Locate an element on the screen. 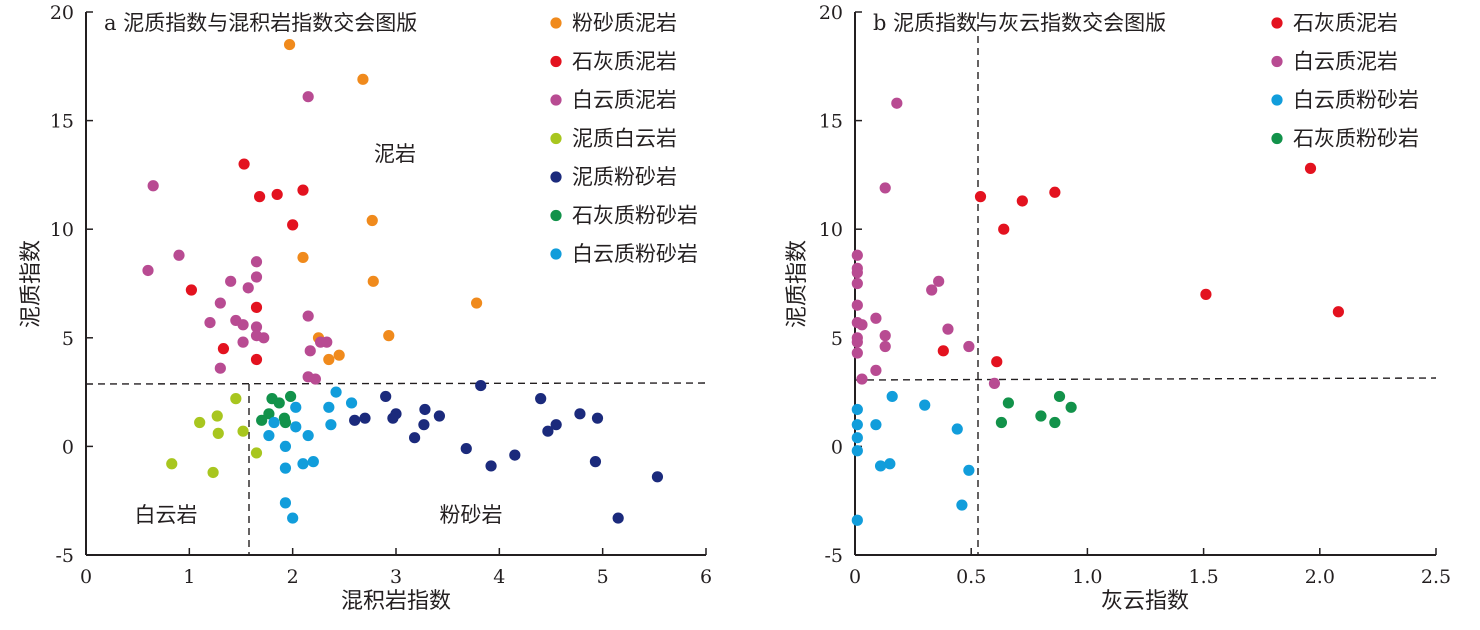 The image size is (1480, 630). panel-a-region-mudstone: 泥岩 is located at coordinates (395, 154).